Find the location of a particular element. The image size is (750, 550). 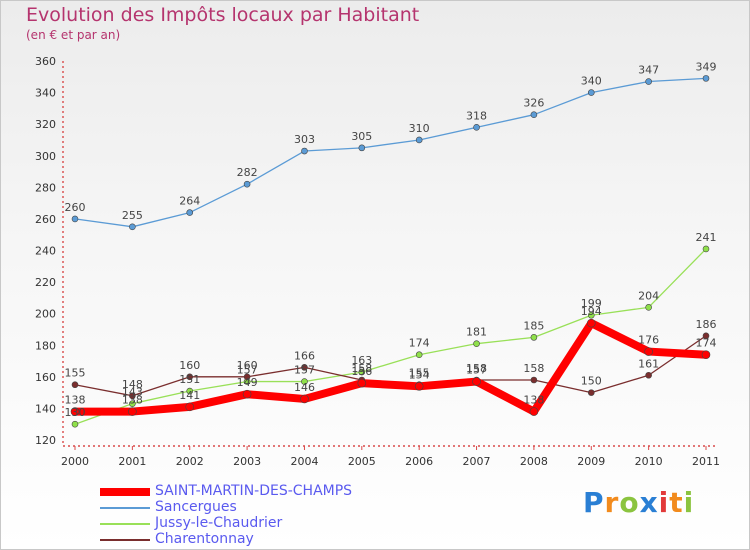

y-tick-label: 220 is located at coordinates (45, 282).